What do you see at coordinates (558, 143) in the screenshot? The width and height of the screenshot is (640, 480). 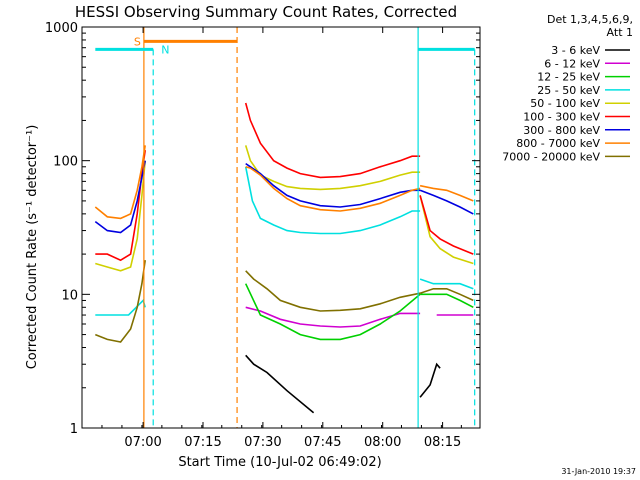 I see `legend-label-7: 800 - 7000 keV` at bounding box center [558, 143].